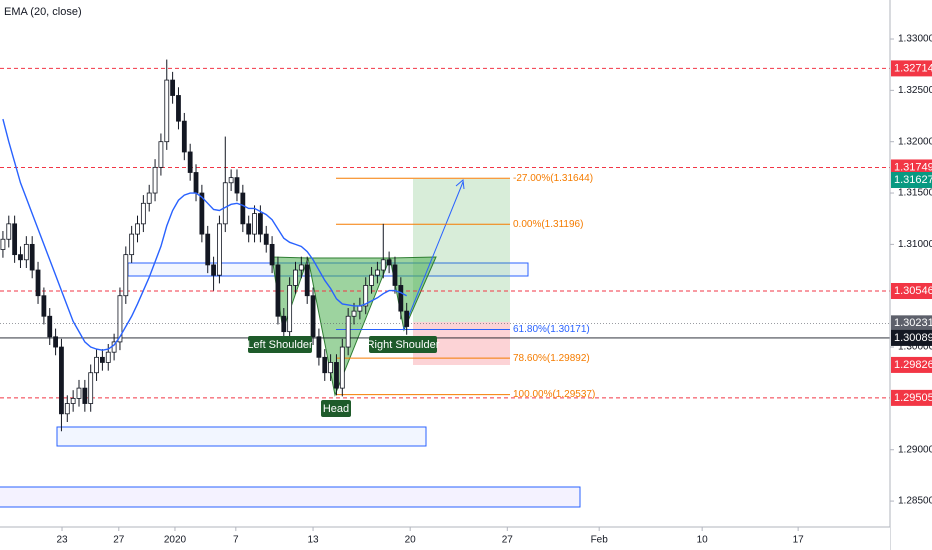 Image resolution: width=932 pixels, height=550 pixels. Describe the element at coordinates (119, 540) in the screenshot. I see `x-tick-label: 27` at that location.